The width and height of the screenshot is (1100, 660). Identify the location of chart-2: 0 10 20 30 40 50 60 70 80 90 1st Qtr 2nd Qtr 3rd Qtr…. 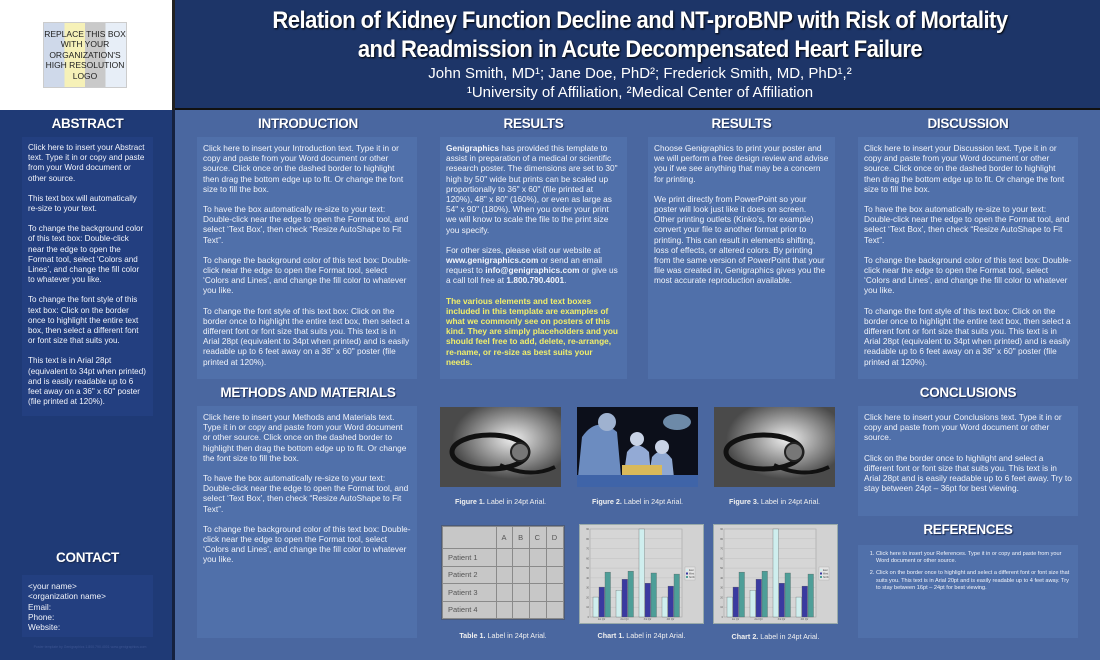
(775, 574).